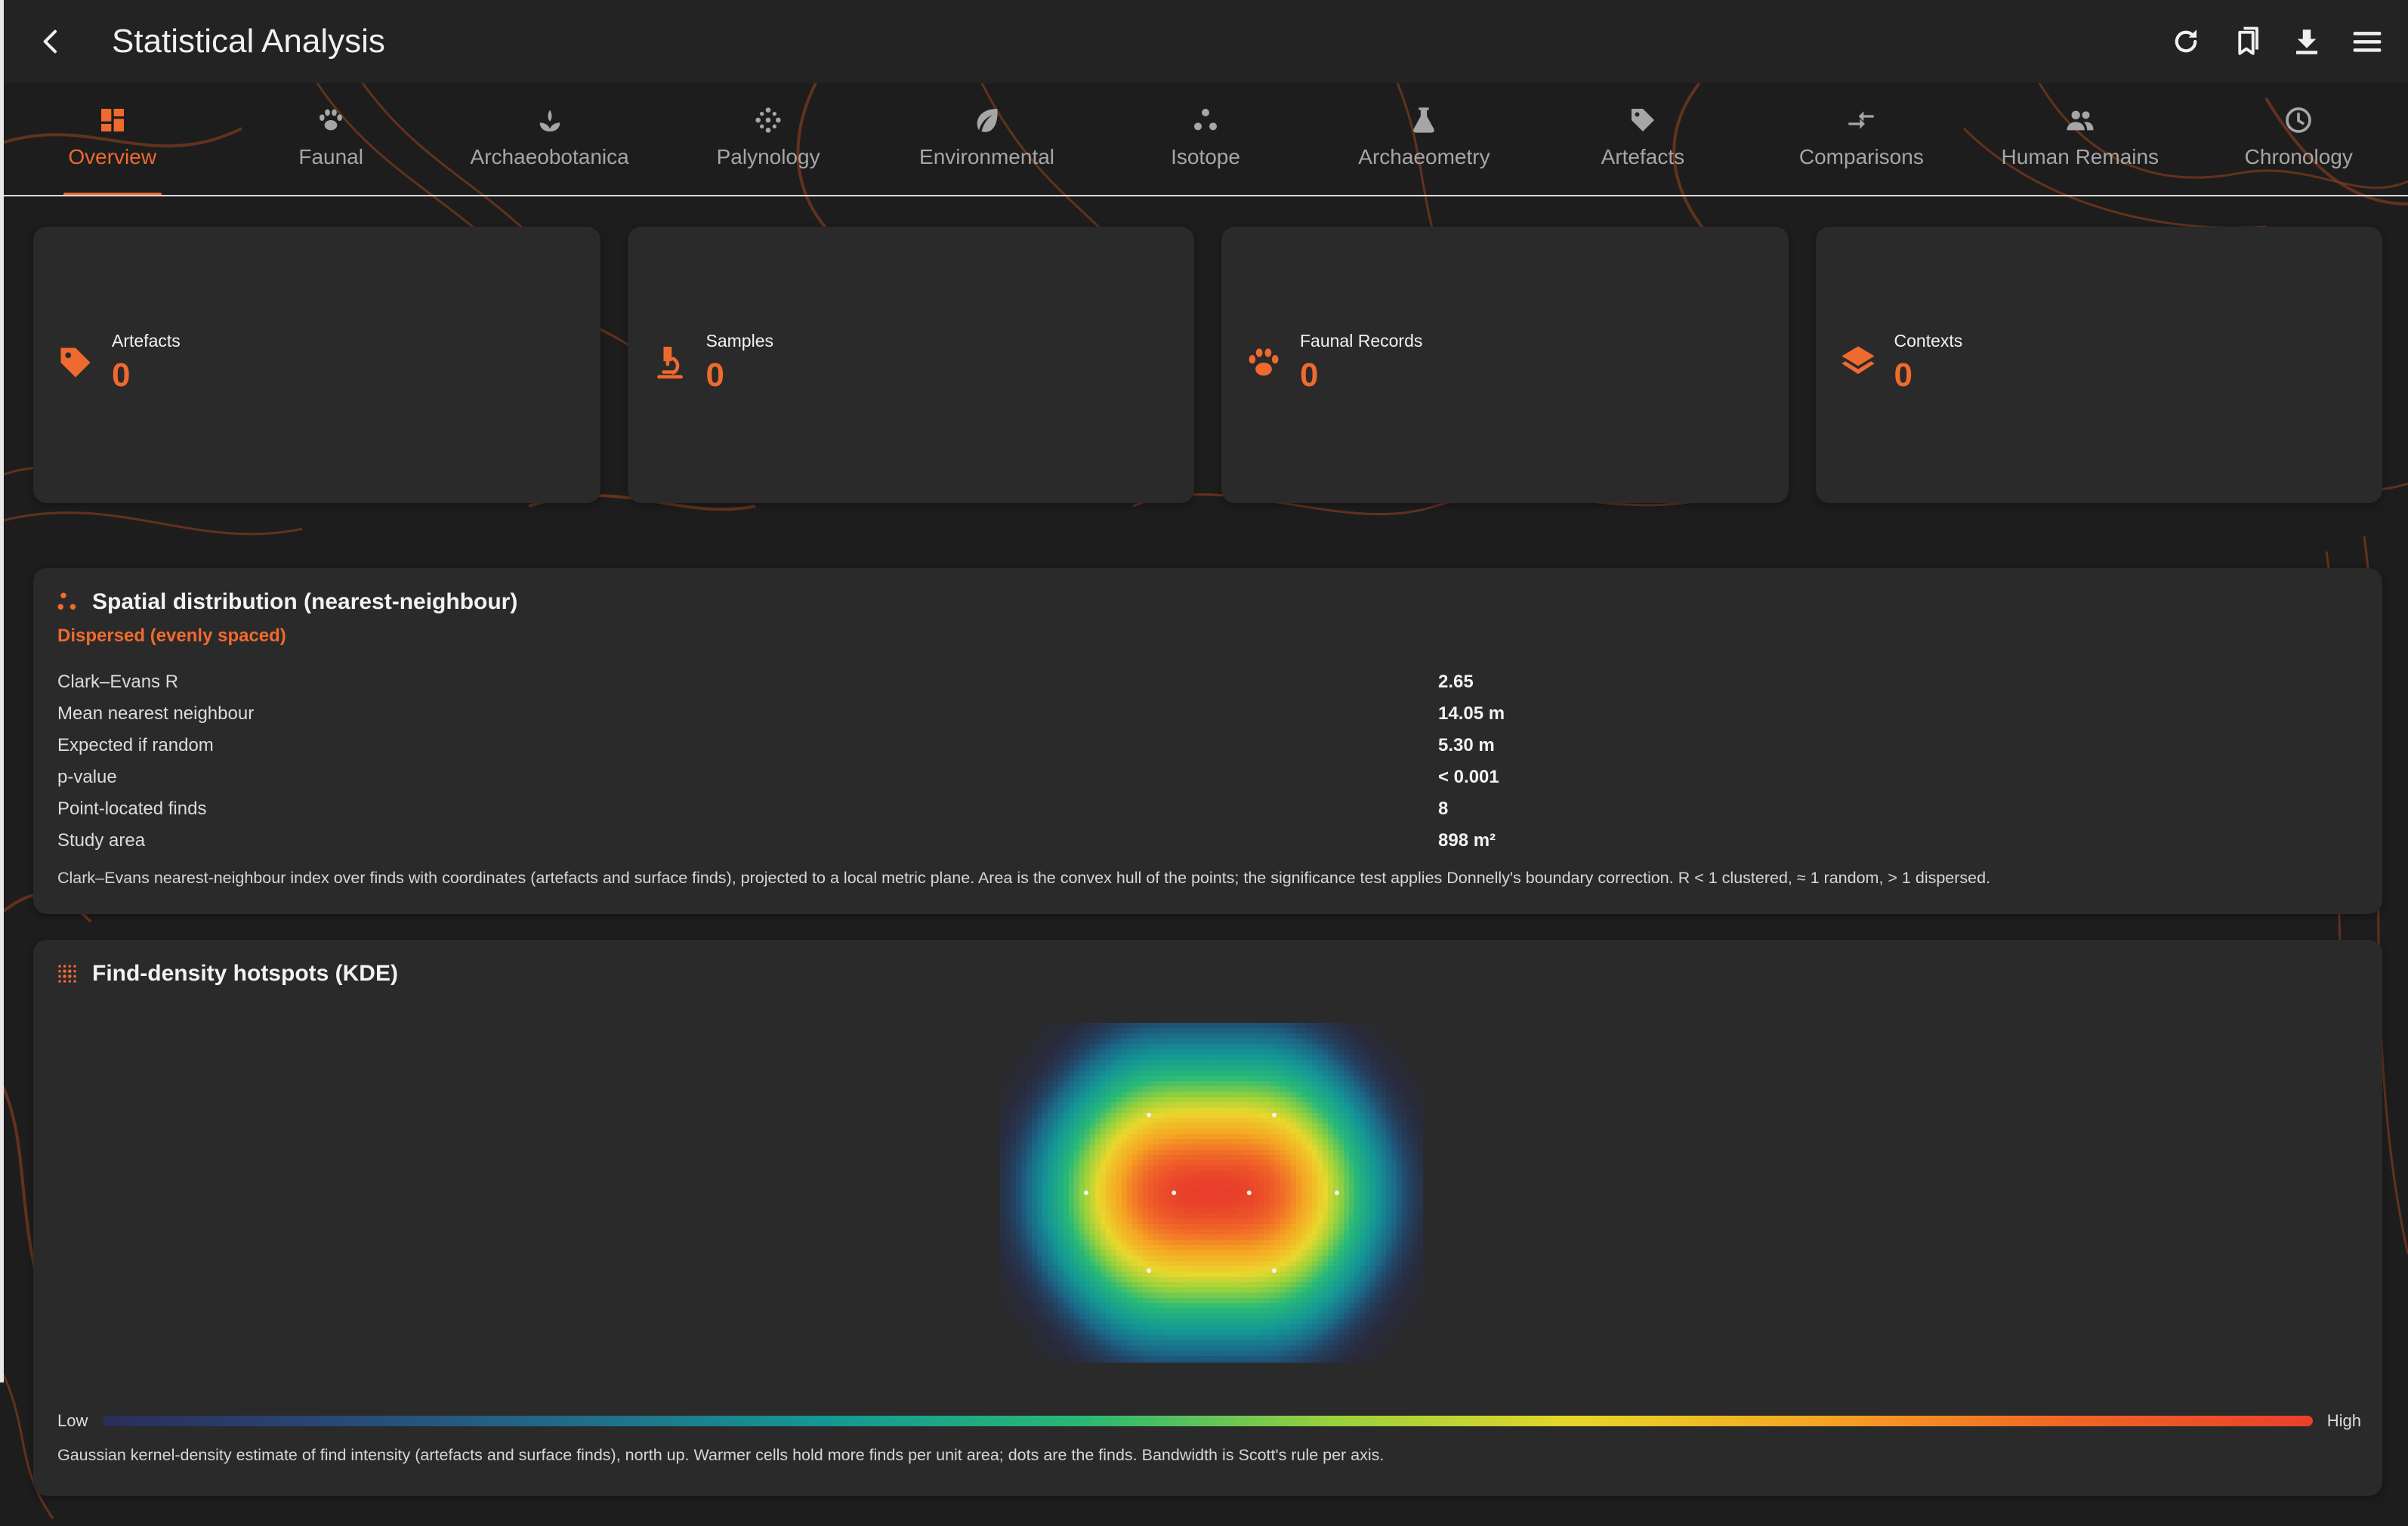  I want to click on menu-button, so click(2367, 41).